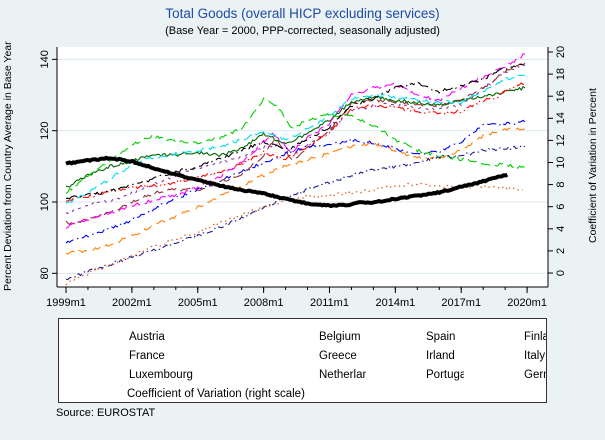 The image size is (605, 440). I want to click on tick-label: 2005m1, so click(198, 303).